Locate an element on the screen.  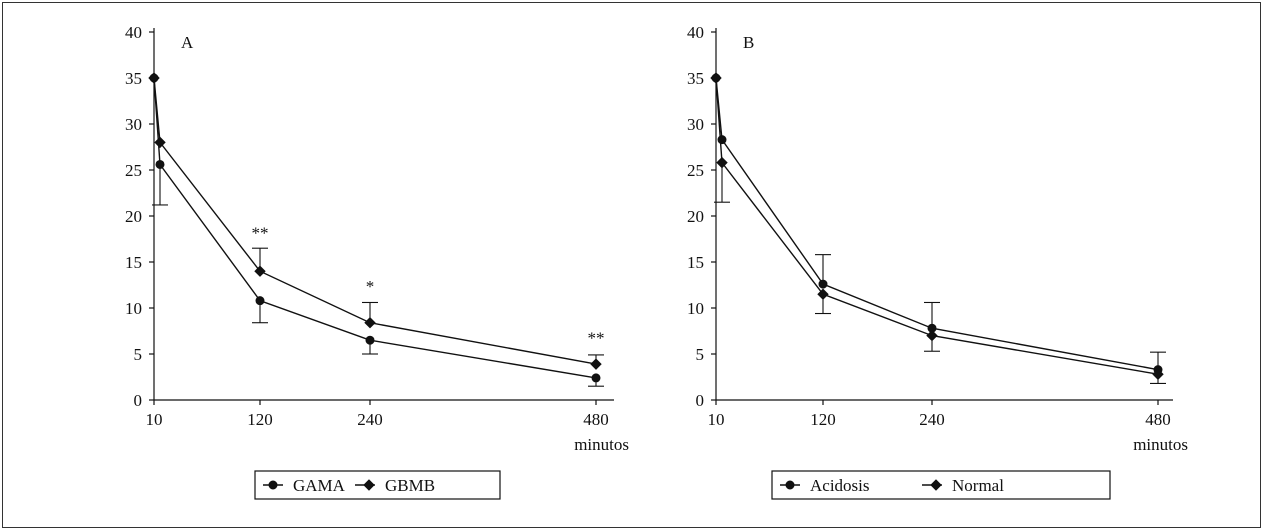
panel-a-y-tick-label: 40 is located at coordinates (133, 32).